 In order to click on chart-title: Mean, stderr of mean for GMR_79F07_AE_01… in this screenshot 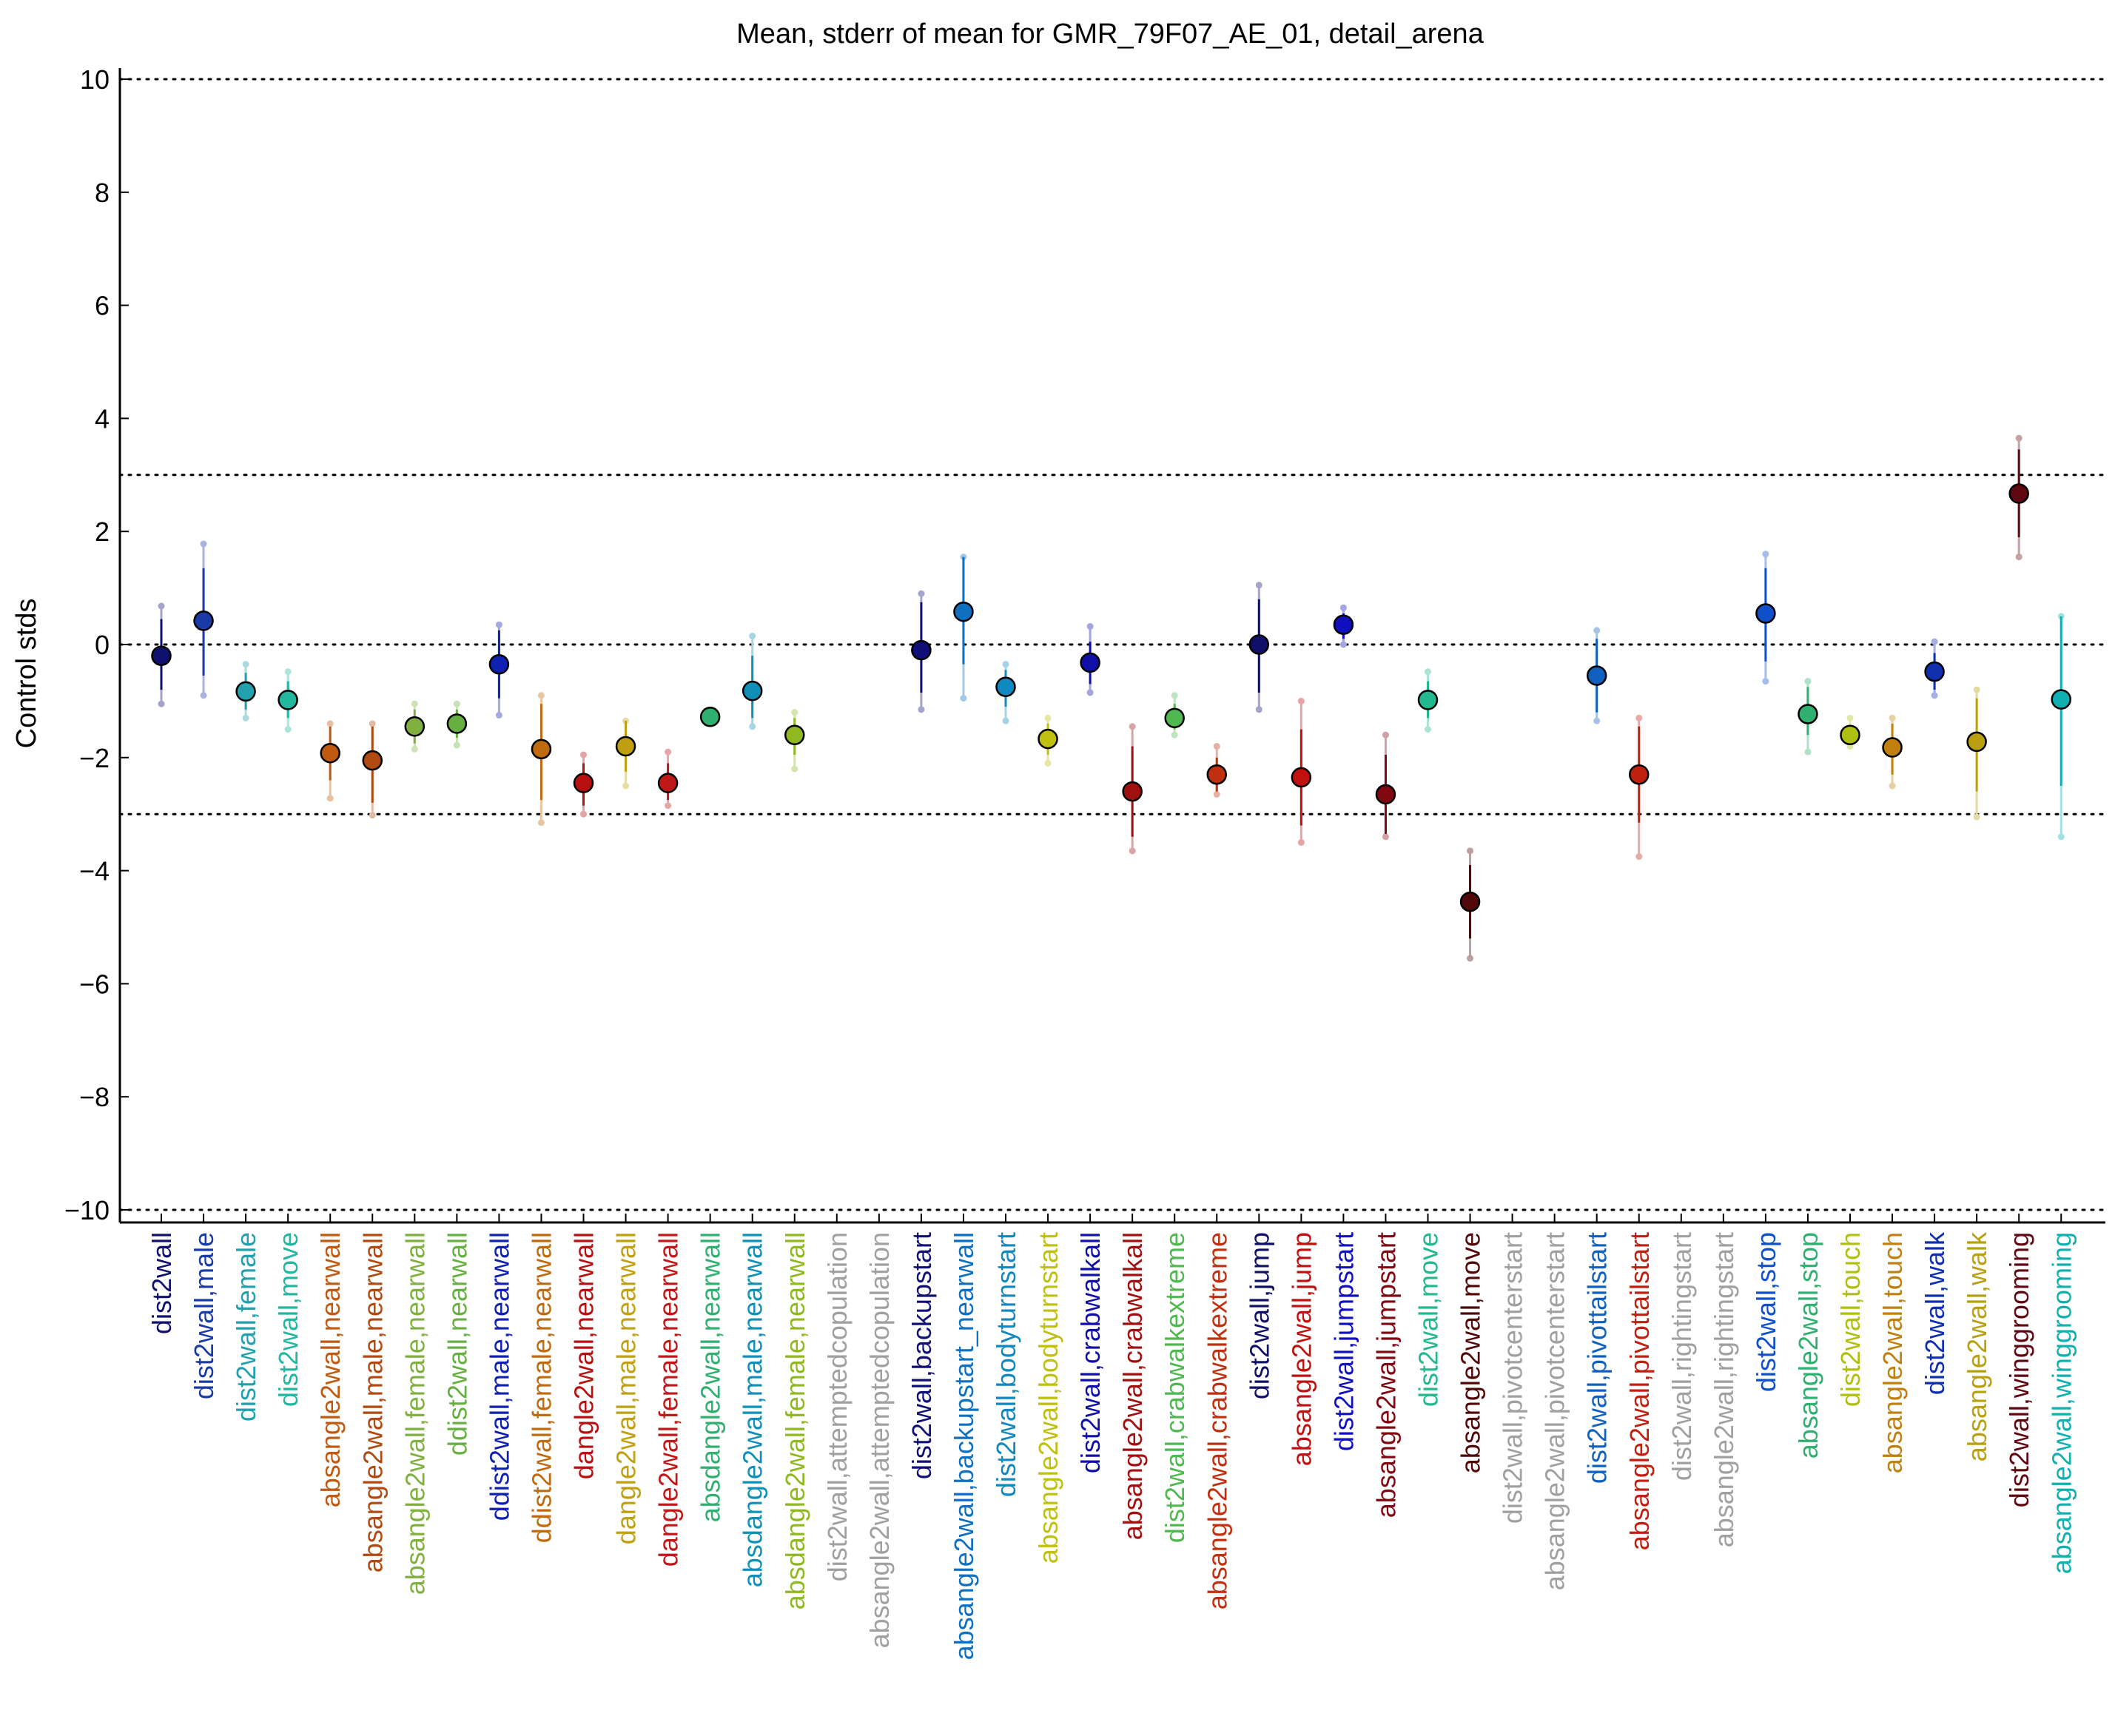, I will do `click(1110, 34)`.